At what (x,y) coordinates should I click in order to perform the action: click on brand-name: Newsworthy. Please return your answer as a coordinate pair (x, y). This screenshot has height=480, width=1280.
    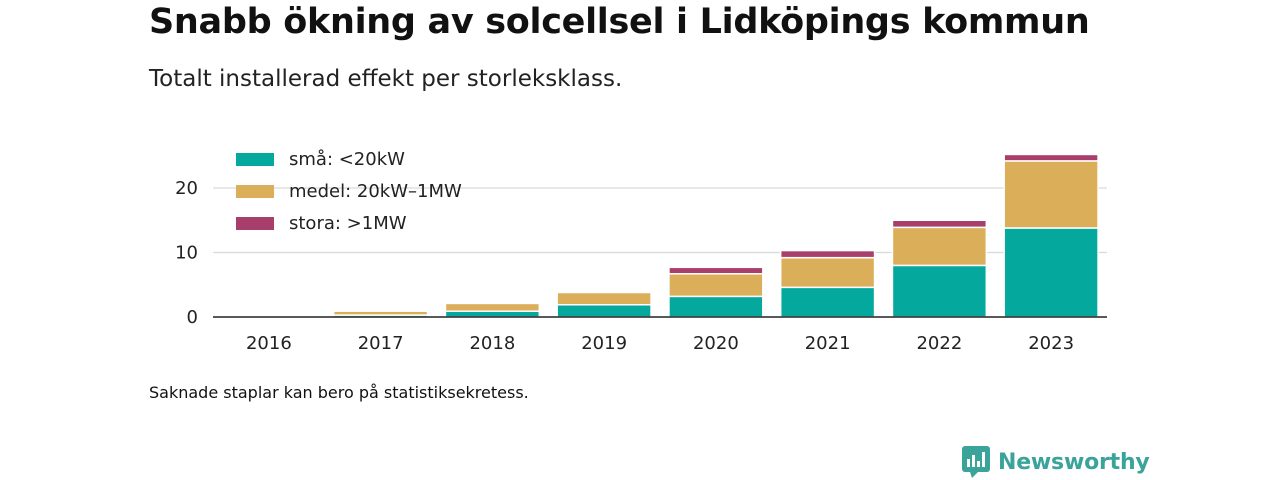
    Looking at the image, I should click on (1074, 462).